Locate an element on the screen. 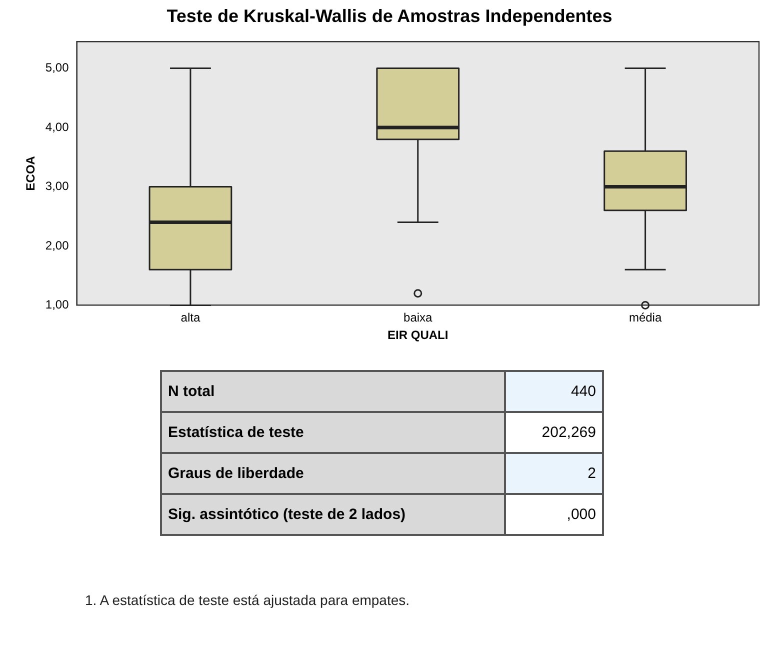  text: Sig. assintótico (teste de 2 lados) is located at coordinates (333, 514).